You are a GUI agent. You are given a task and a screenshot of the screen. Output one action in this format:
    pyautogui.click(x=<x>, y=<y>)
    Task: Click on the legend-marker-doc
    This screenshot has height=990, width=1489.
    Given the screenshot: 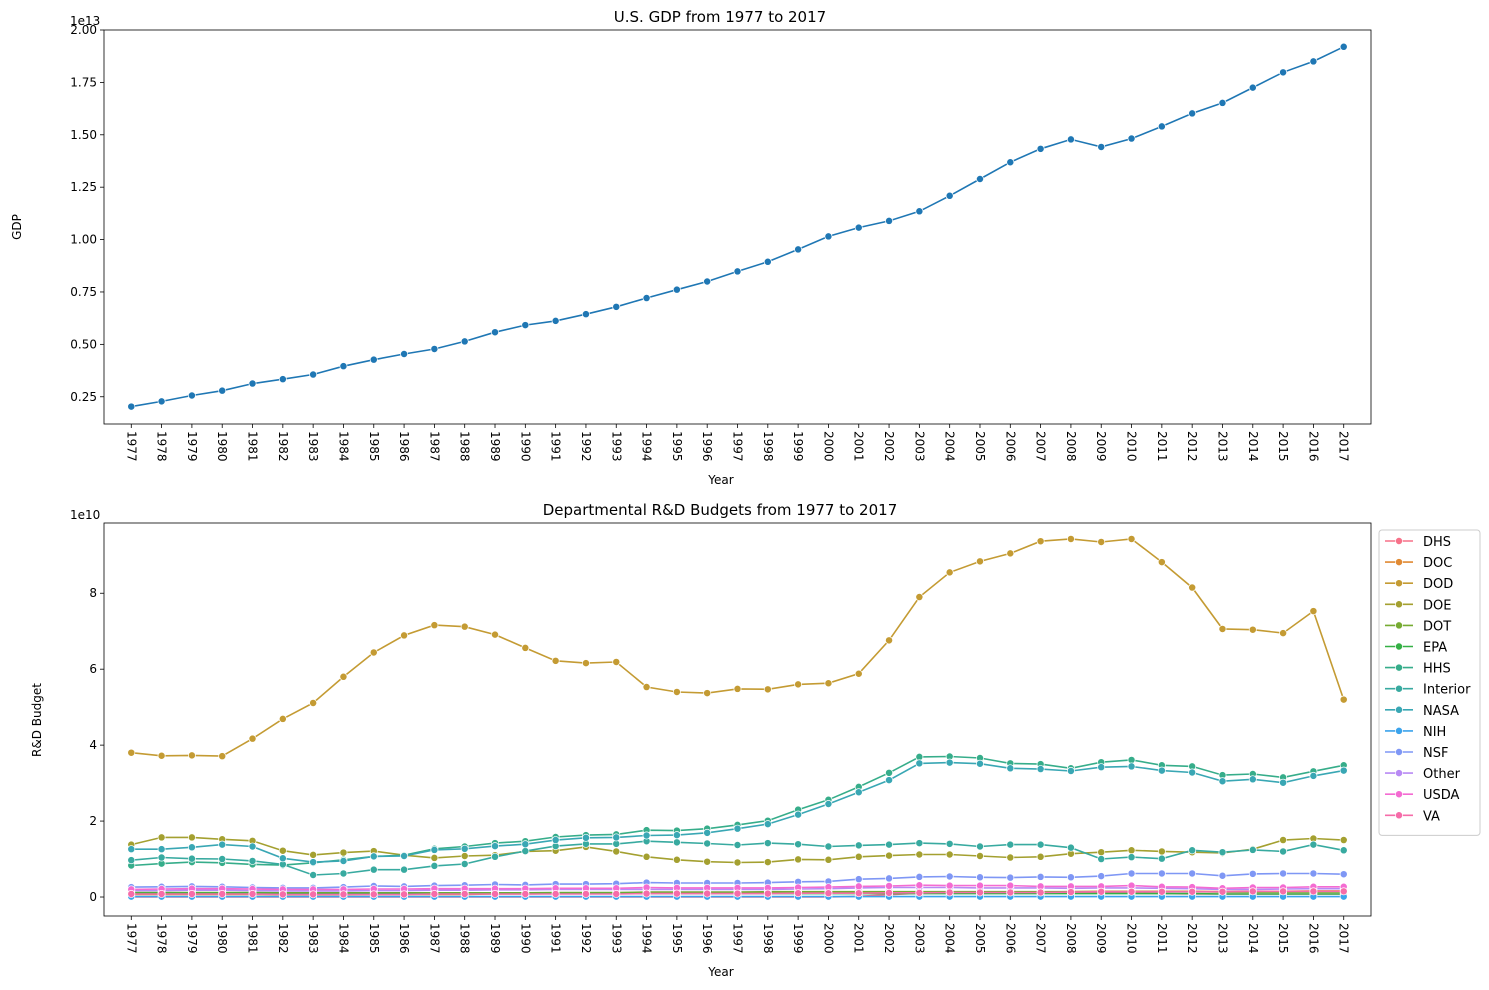 What is the action you would take?
    pyautogui.click(x=1399, y=562)
    